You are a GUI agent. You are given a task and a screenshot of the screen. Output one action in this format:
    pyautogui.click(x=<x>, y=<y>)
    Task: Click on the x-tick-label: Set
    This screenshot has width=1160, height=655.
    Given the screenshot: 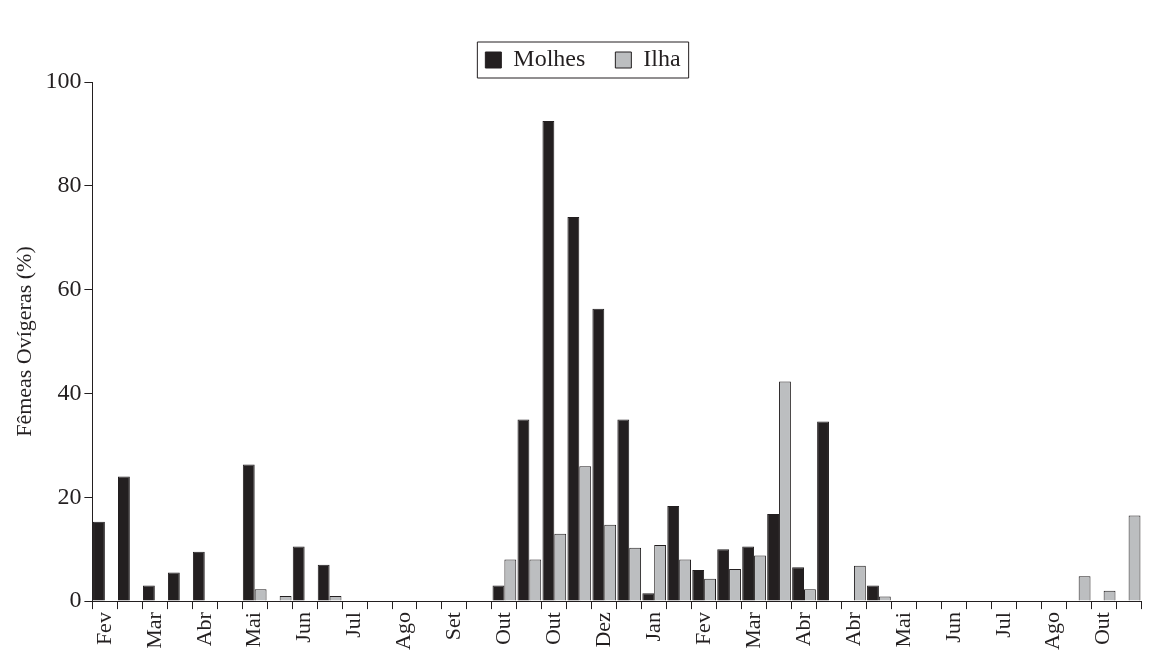 What is the action you would take?
    pyautogui.click(x=453, y=626)
    